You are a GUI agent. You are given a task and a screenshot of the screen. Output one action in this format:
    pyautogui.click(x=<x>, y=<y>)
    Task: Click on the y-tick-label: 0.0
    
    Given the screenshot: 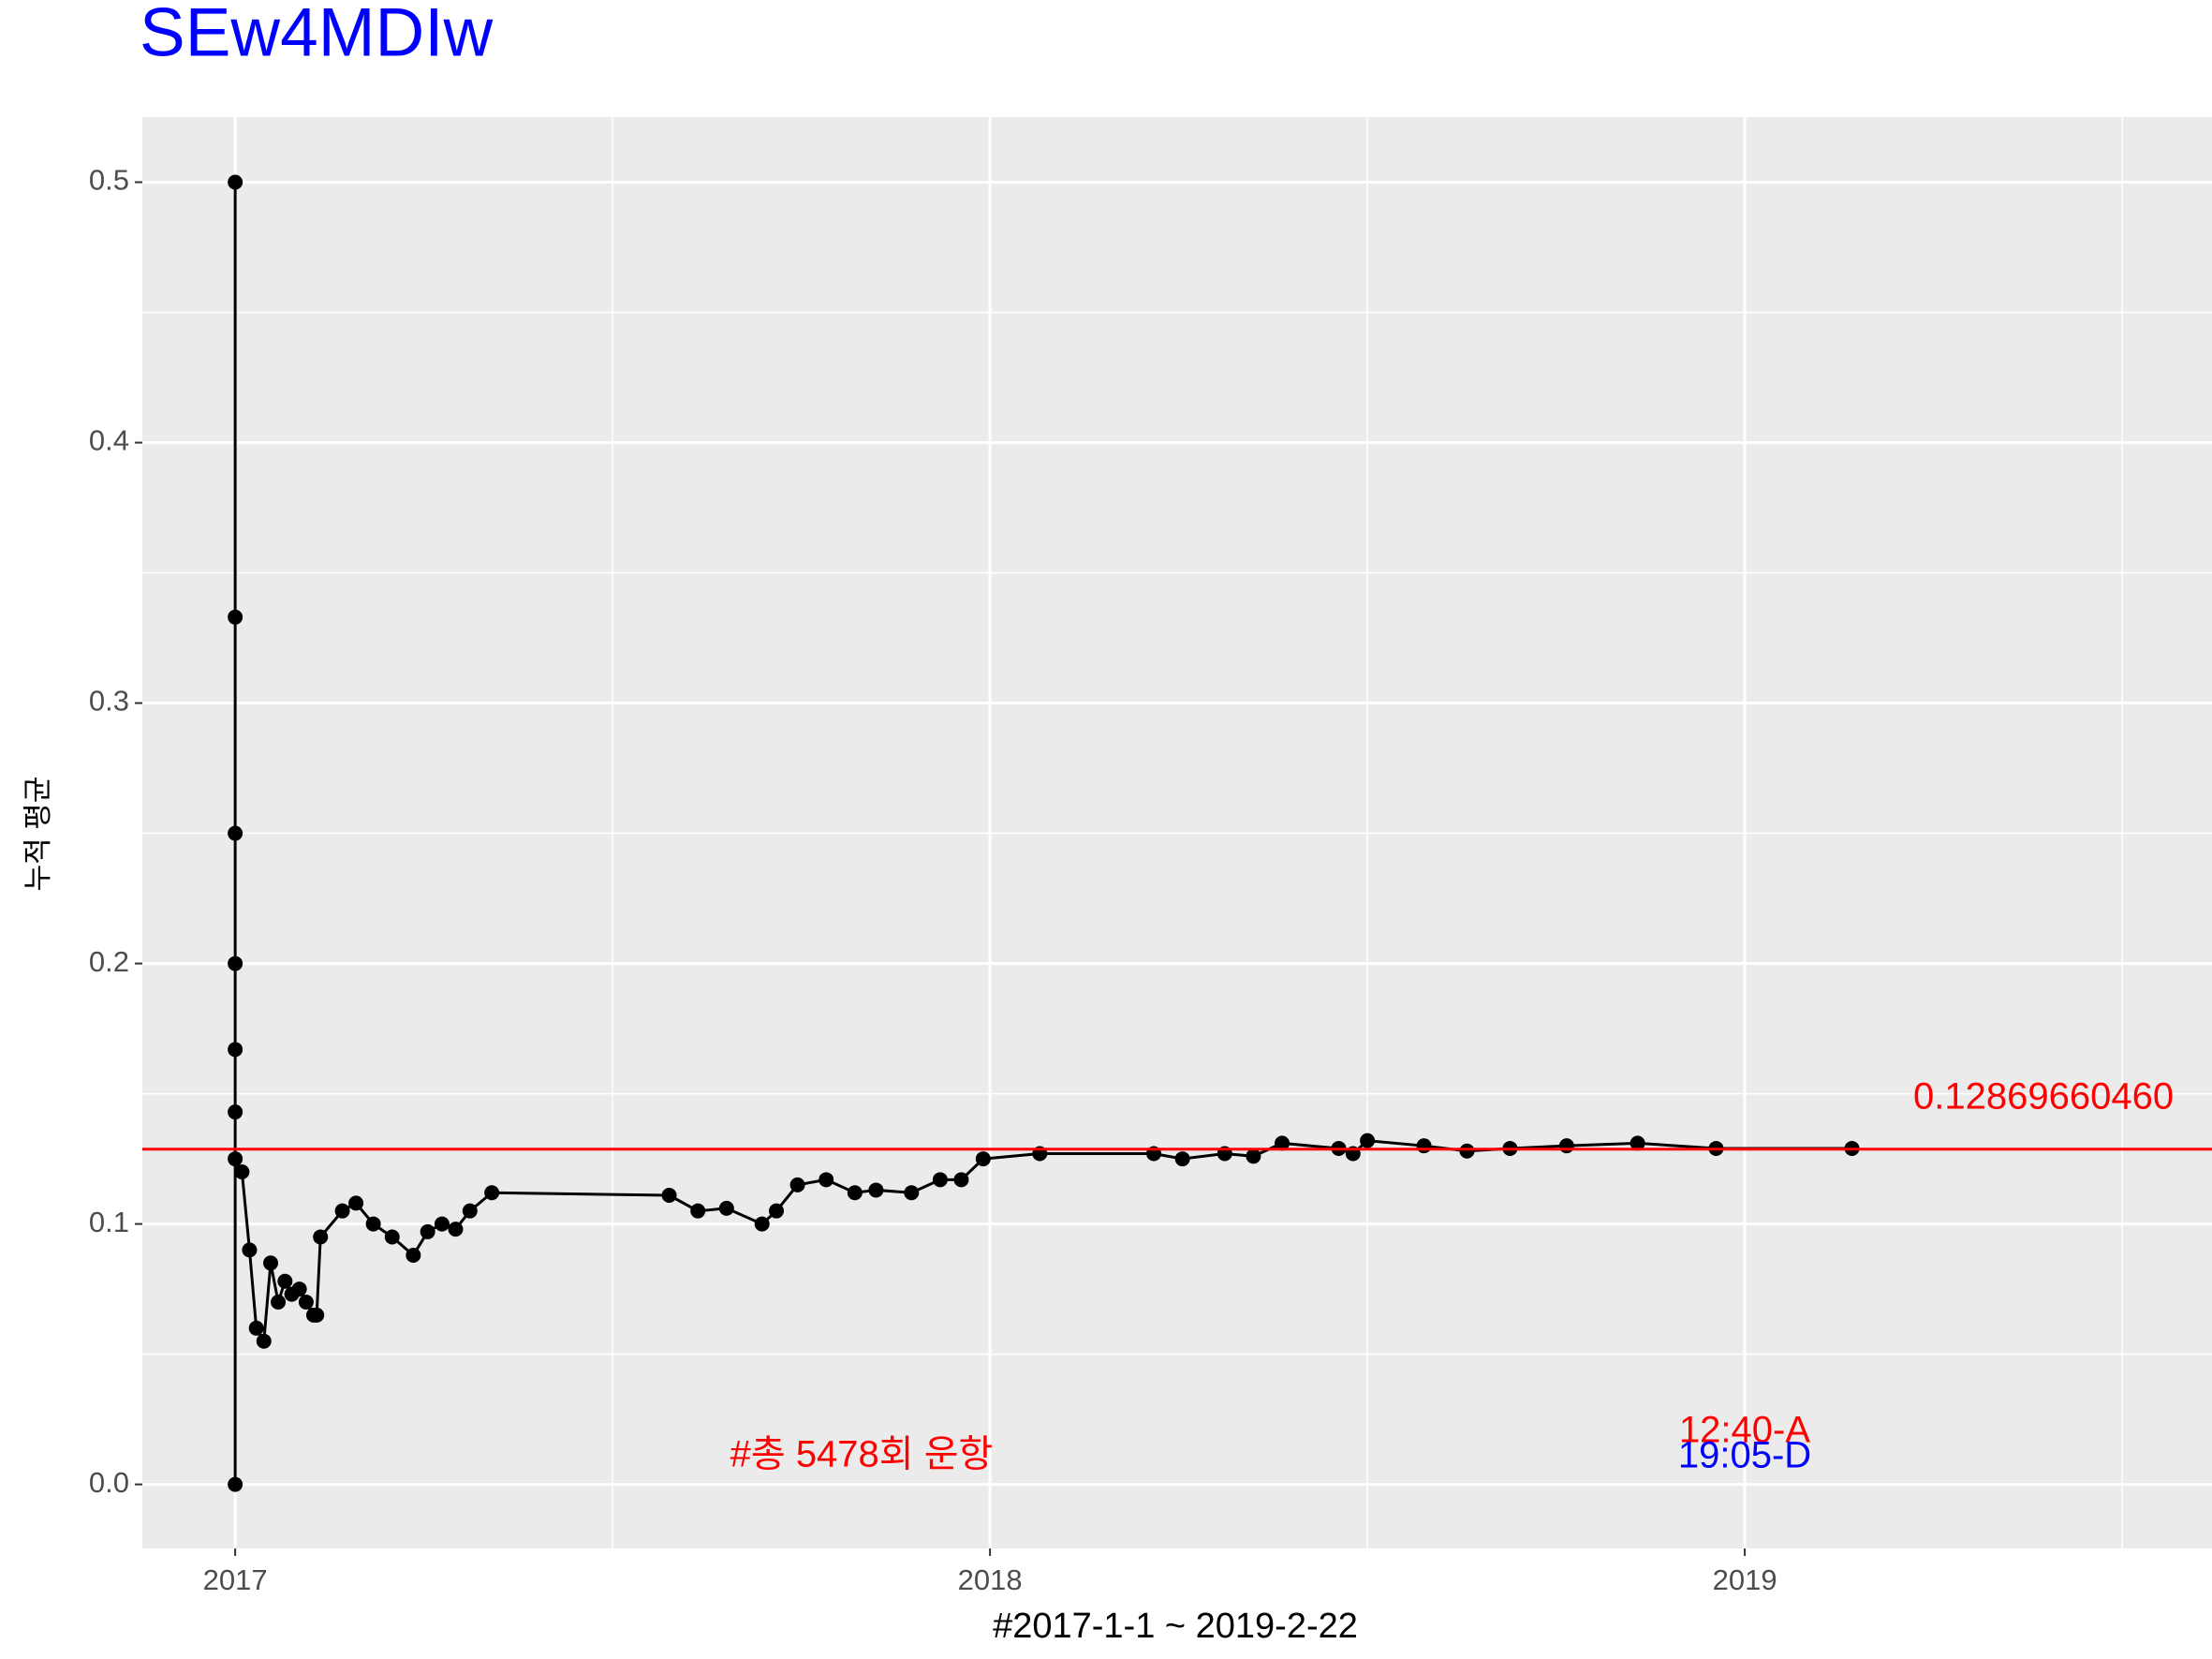 What is the action you would take?
    pyautogui.click(x=109, y=1482)
    